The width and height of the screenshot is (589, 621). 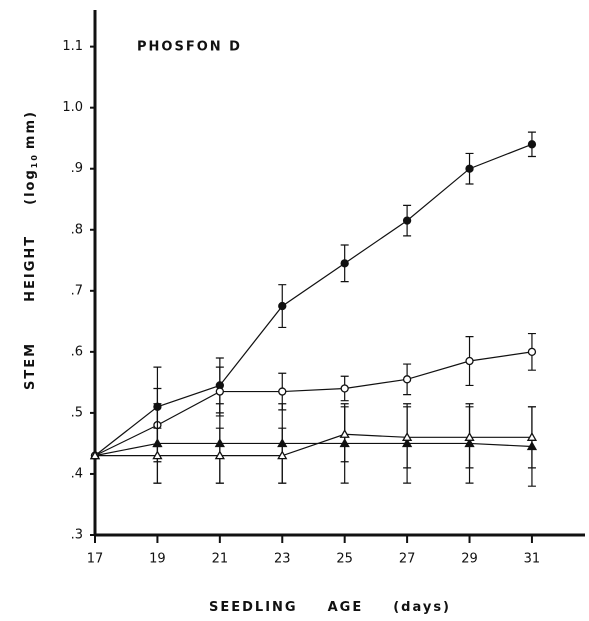 What do you see at coordinates (77, 412) in the screenshot?
I see `y-tick-label: .5` at bounding box center [77, 412].